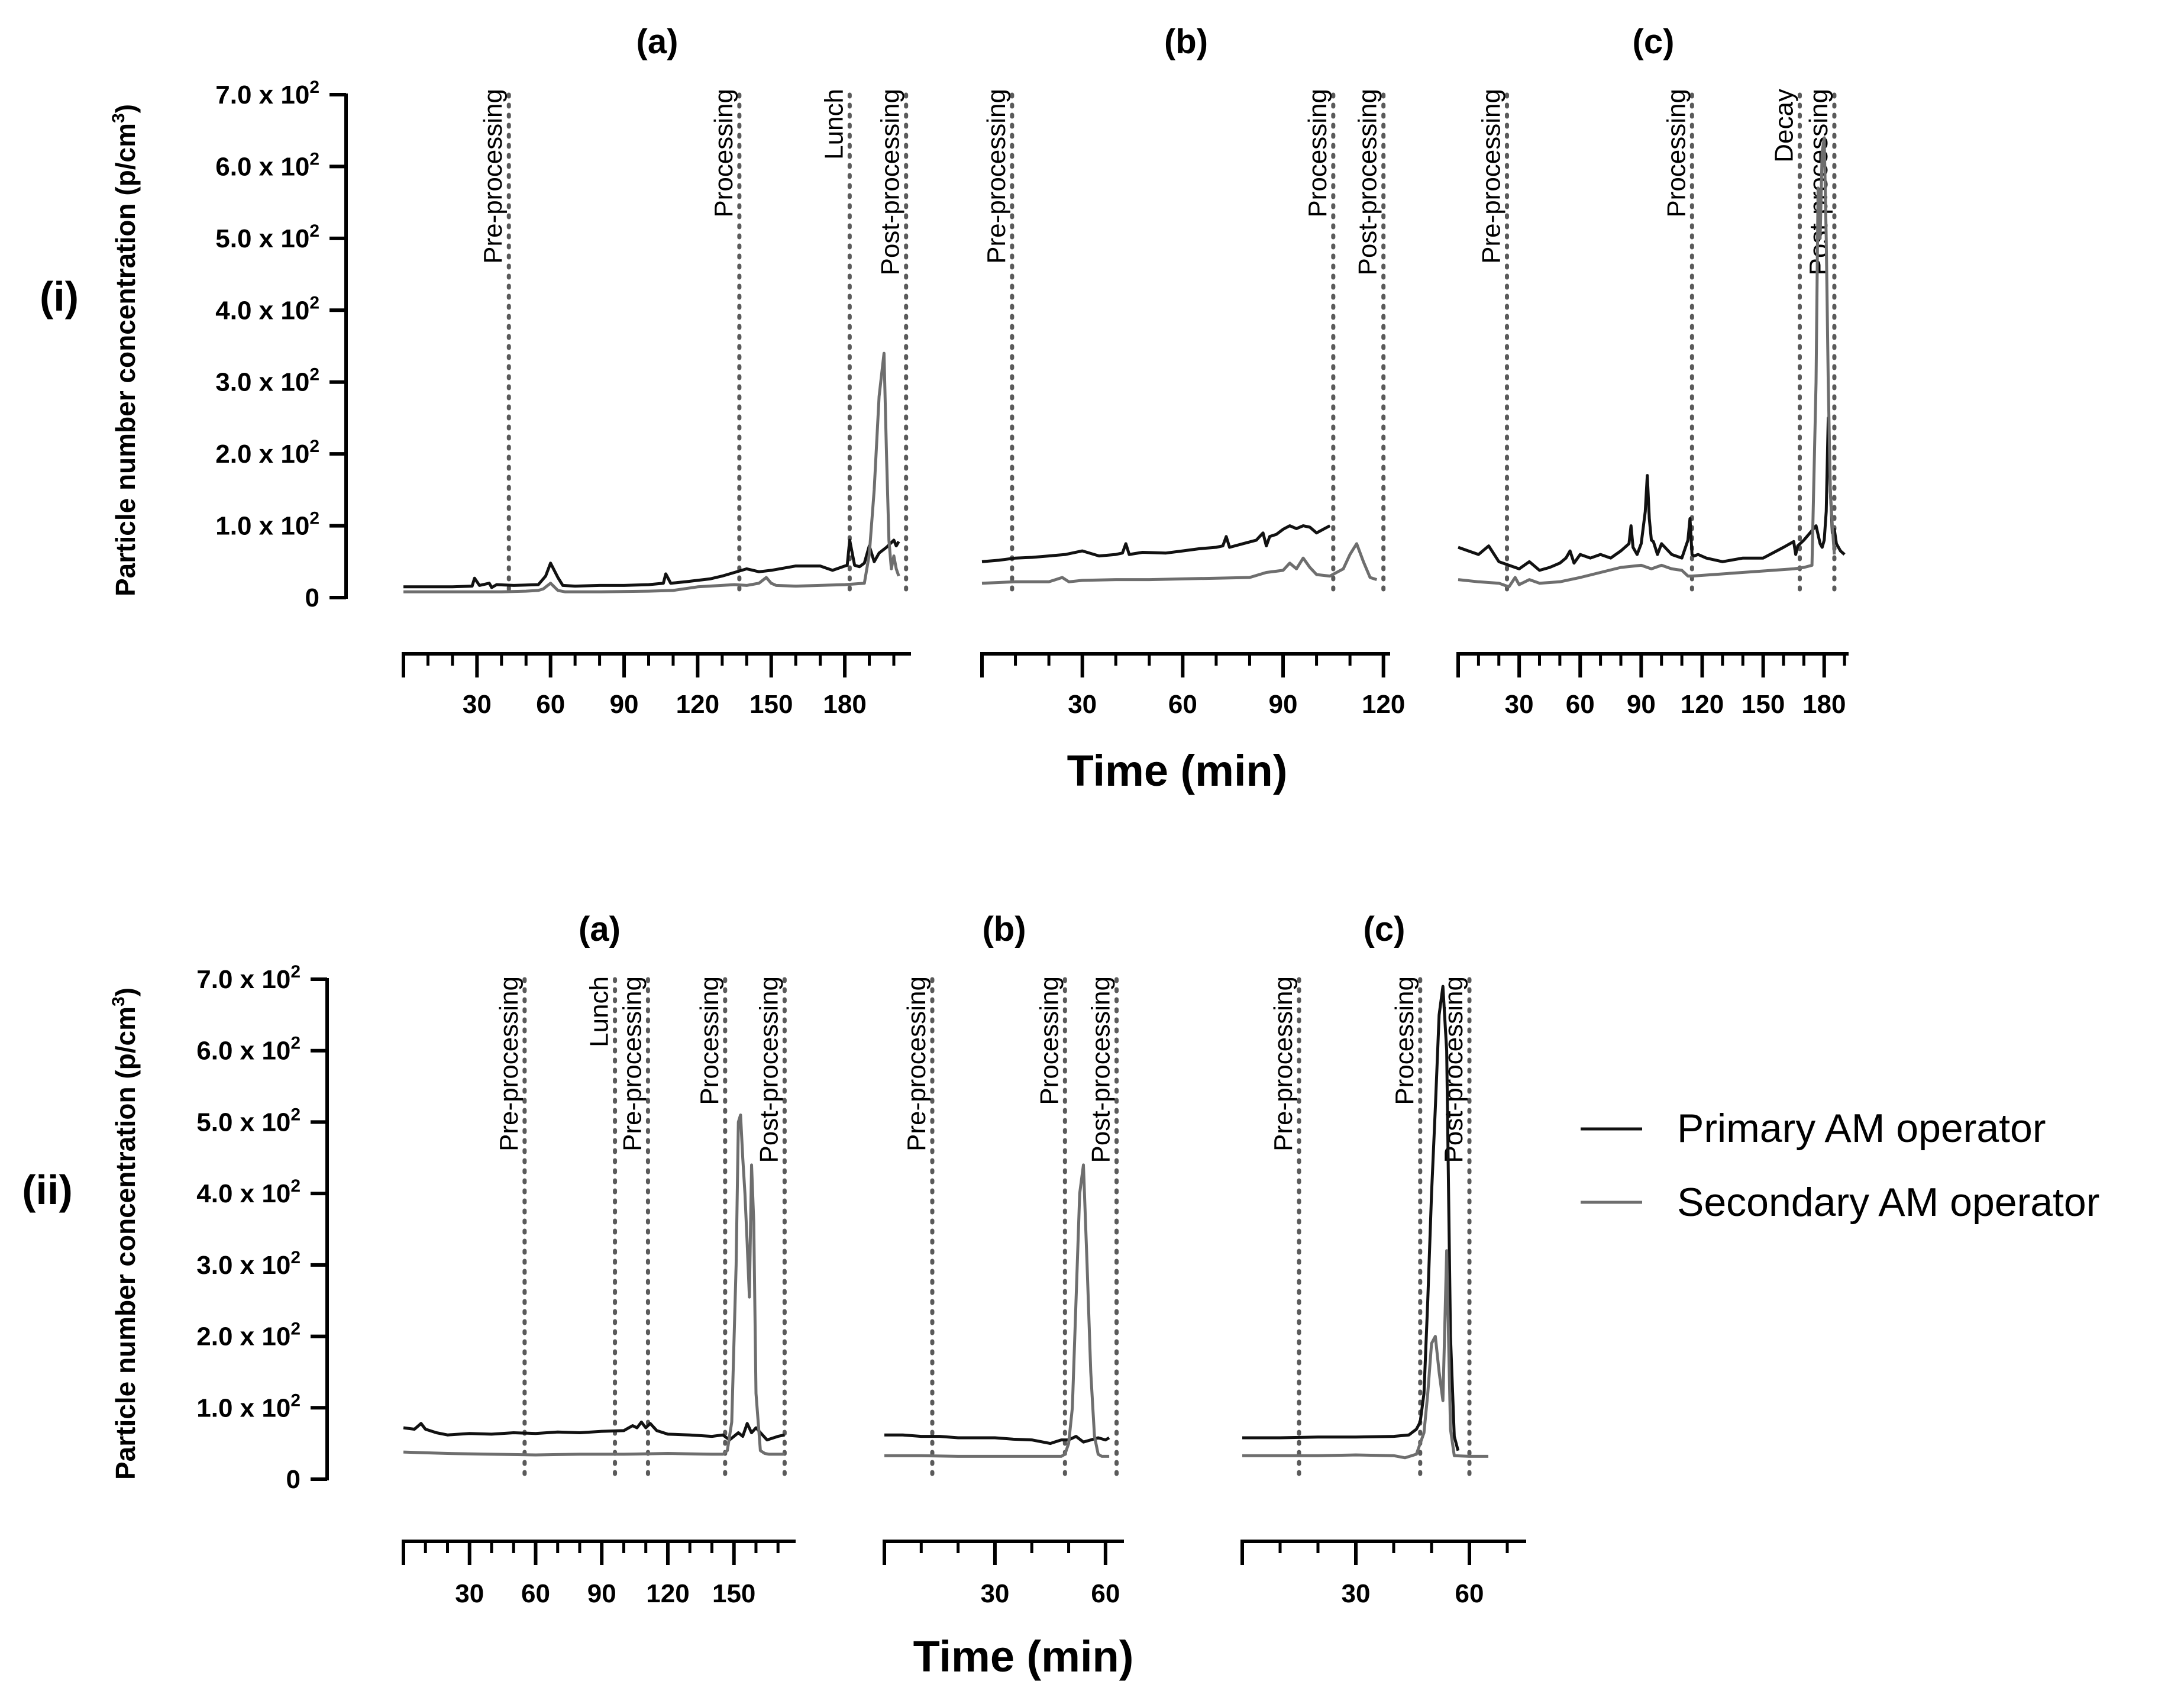 The height and width of the screenshot is (1707, 2184). I want to click on row-label-ii: (ii), so click(47, 1190).